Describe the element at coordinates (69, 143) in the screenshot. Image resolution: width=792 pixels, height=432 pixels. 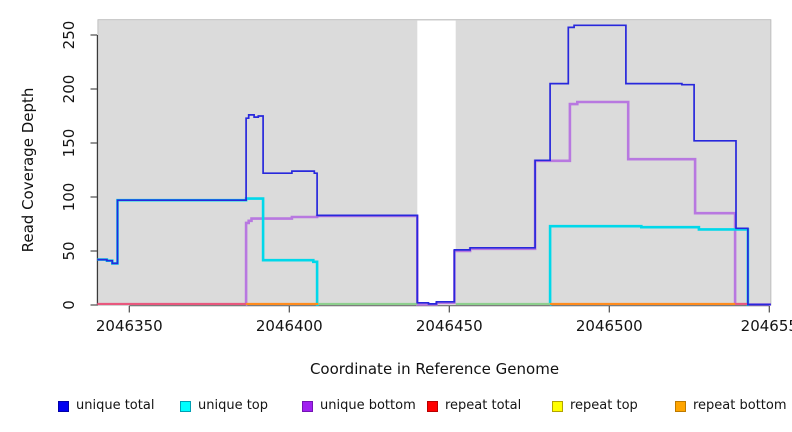
I see `y-tick-label: 150` at that location.